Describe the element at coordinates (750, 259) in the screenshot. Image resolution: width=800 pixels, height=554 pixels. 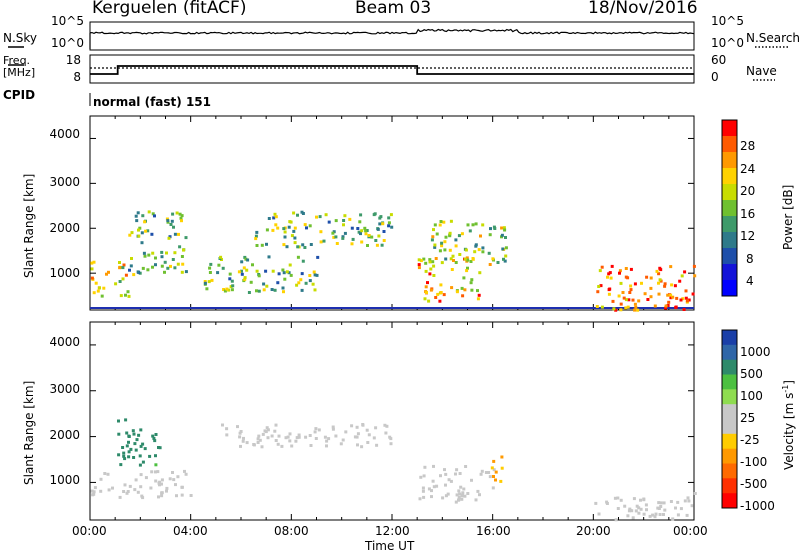
I see `power-cb-tick-8: 8` at that location.